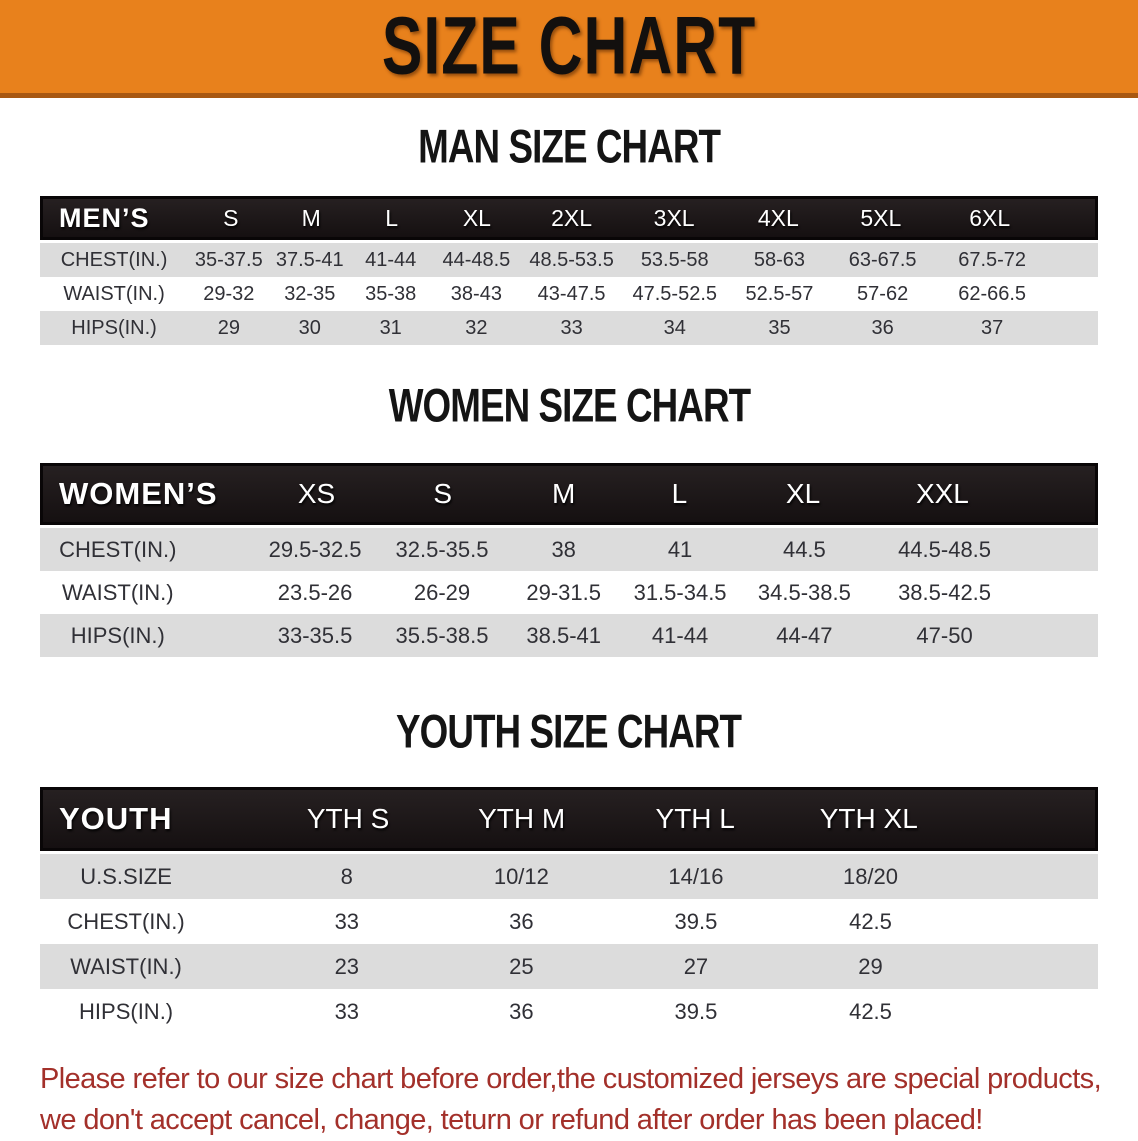 The width and height of the screenshot is (1138, 1141). I want to click on size-value: 34.5-38.5, so click(804, 592).